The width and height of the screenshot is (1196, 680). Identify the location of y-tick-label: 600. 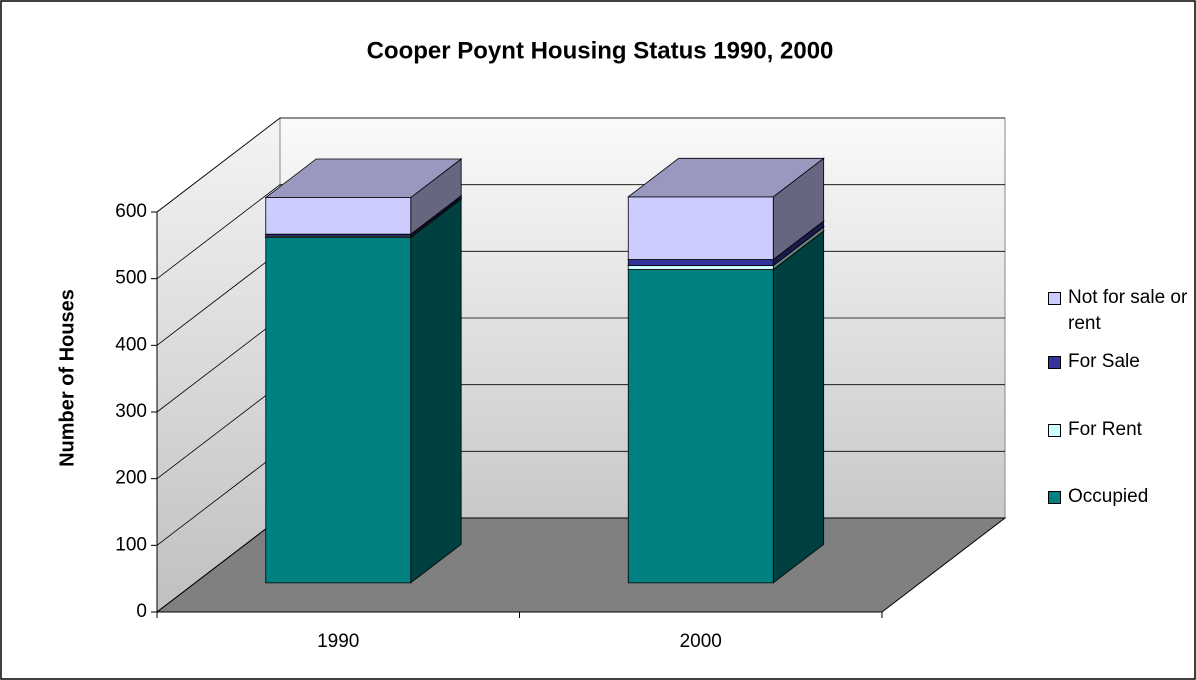
(131, 211).